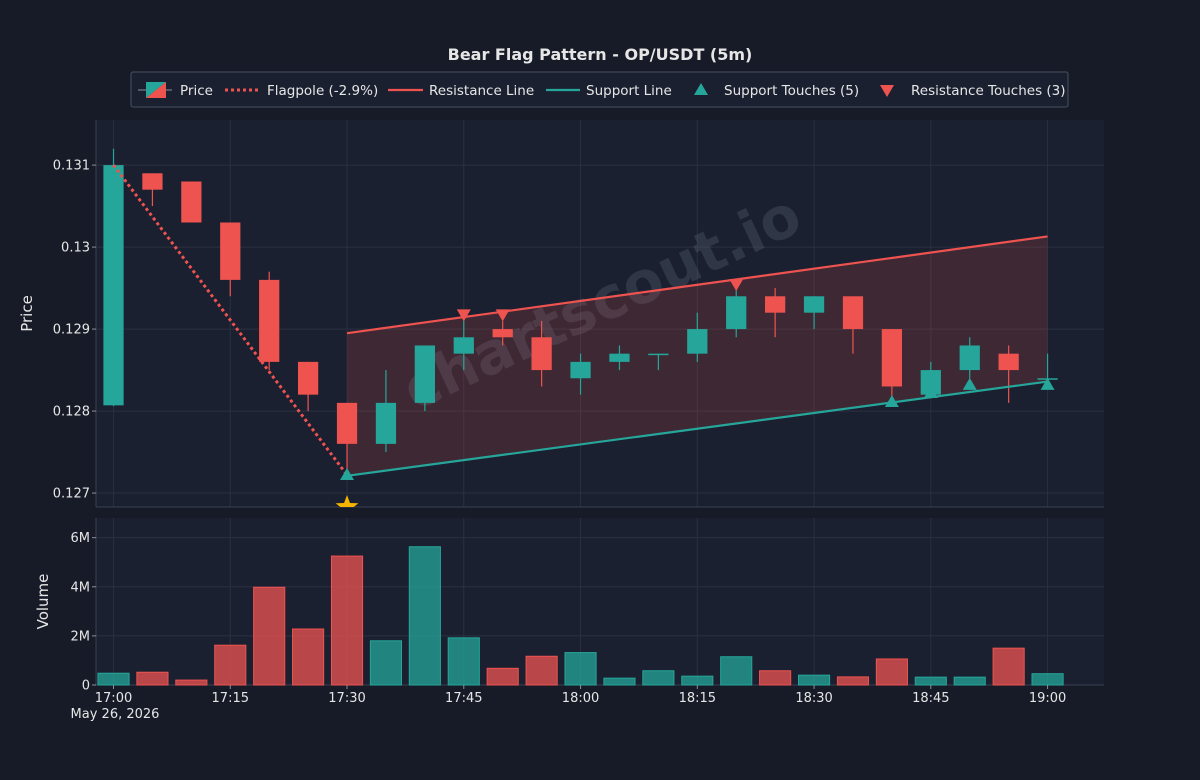 The height and width of the screenshot is (780, 1200). Describe the element at coordinates (115, 714) in the screenshot. I see `date-label: May 26, 2026` at that location.